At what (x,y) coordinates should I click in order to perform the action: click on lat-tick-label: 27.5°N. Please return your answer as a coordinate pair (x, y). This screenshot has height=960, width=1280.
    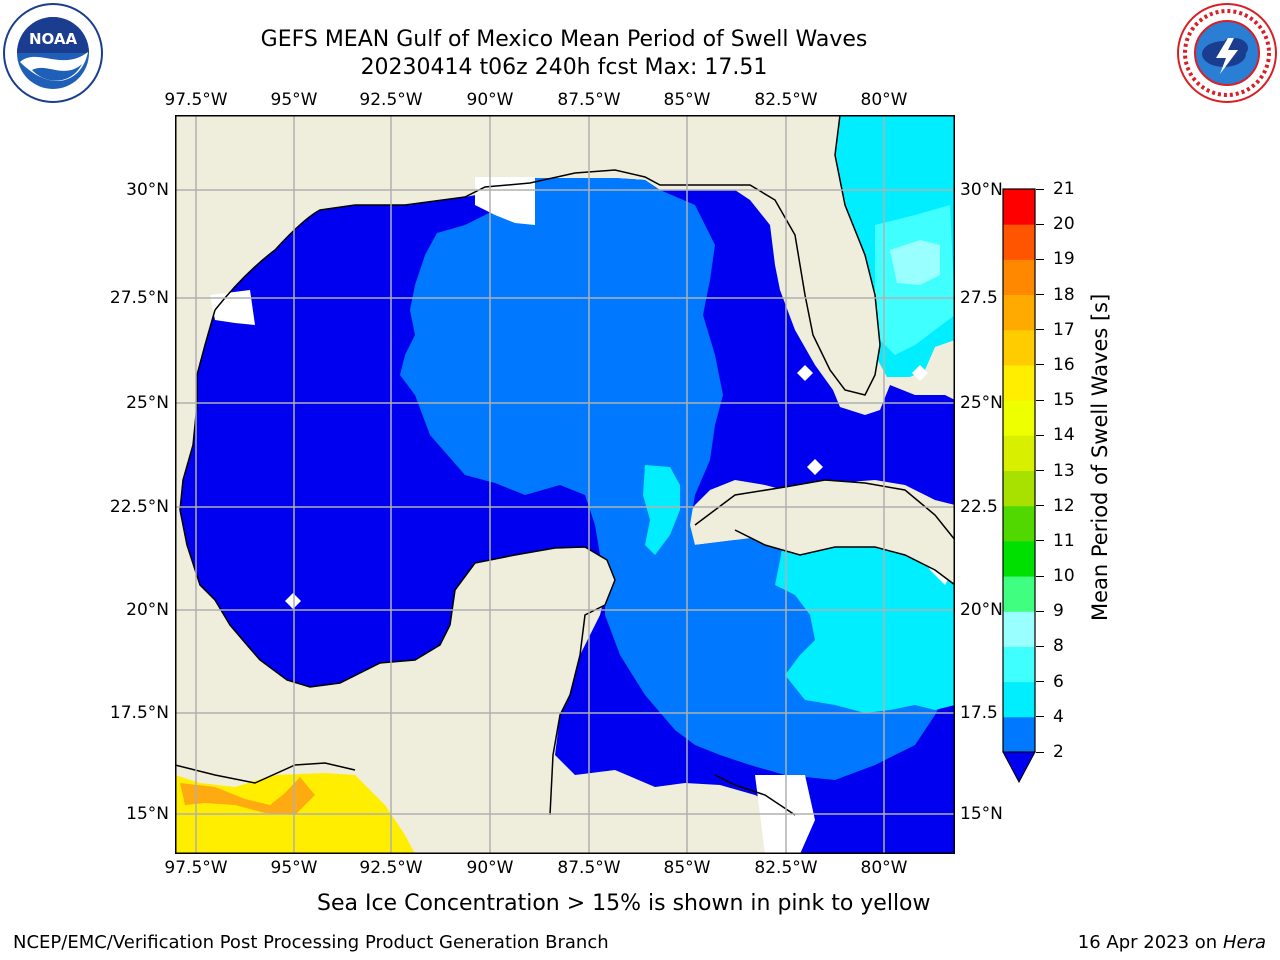
    Looking at the image, I should click on (139, 298).